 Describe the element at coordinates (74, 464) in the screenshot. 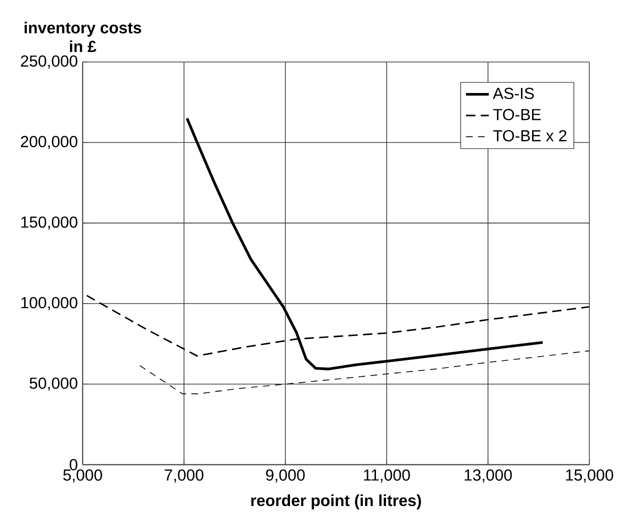

I see `y-tick-label: 0` at that location.